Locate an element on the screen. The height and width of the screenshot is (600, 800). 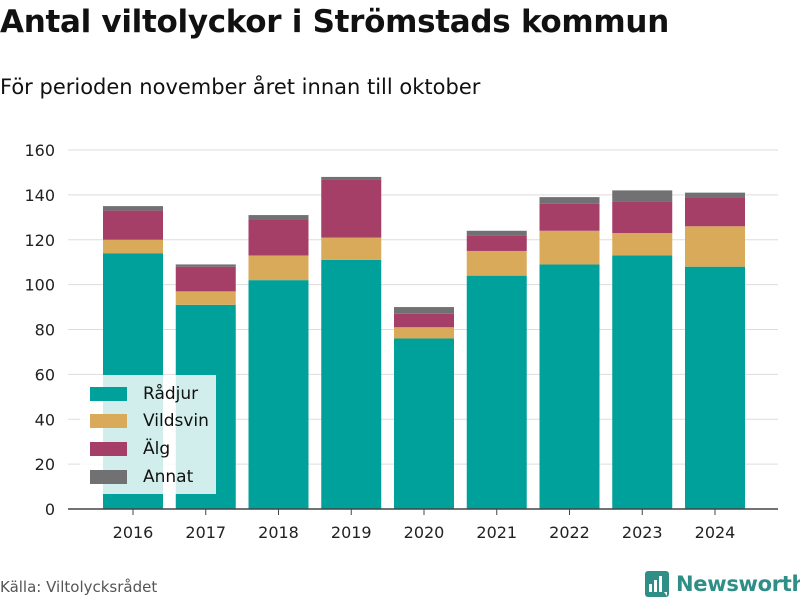
legend-label-annat: Annat is located at coordinates (168, 477).